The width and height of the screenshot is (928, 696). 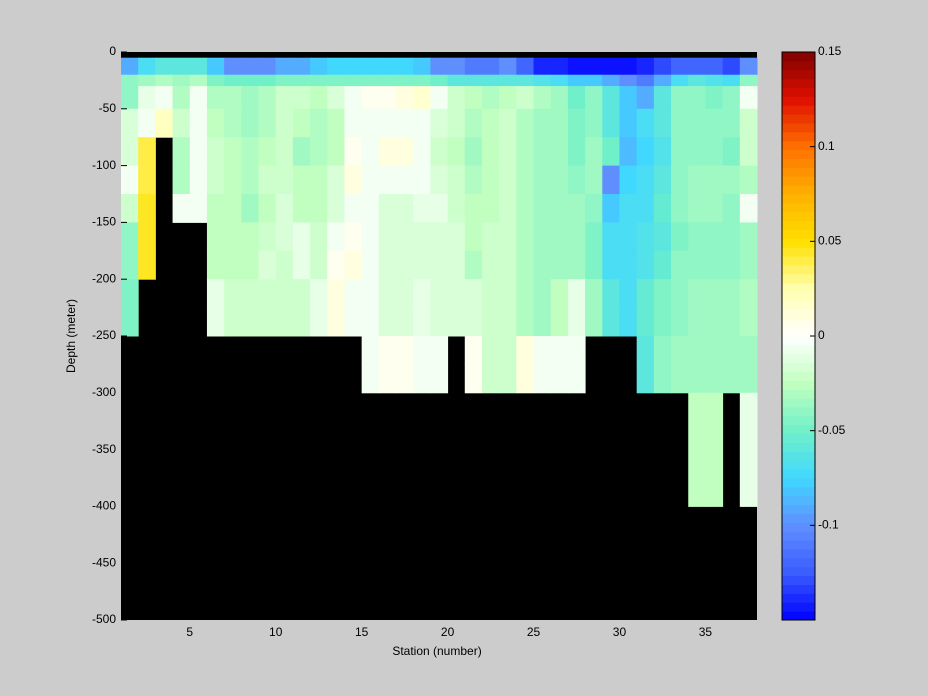 I want to click on x-tick-label: 35, so click(x=706, y=632).